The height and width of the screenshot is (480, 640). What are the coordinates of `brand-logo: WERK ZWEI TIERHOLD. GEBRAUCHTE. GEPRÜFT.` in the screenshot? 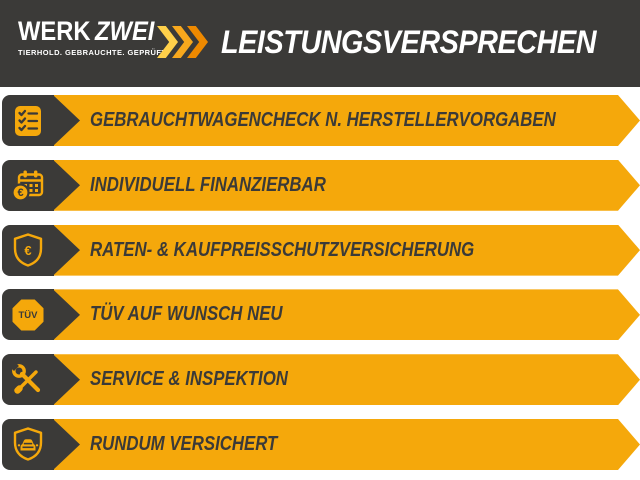 It's located at (118, 38).